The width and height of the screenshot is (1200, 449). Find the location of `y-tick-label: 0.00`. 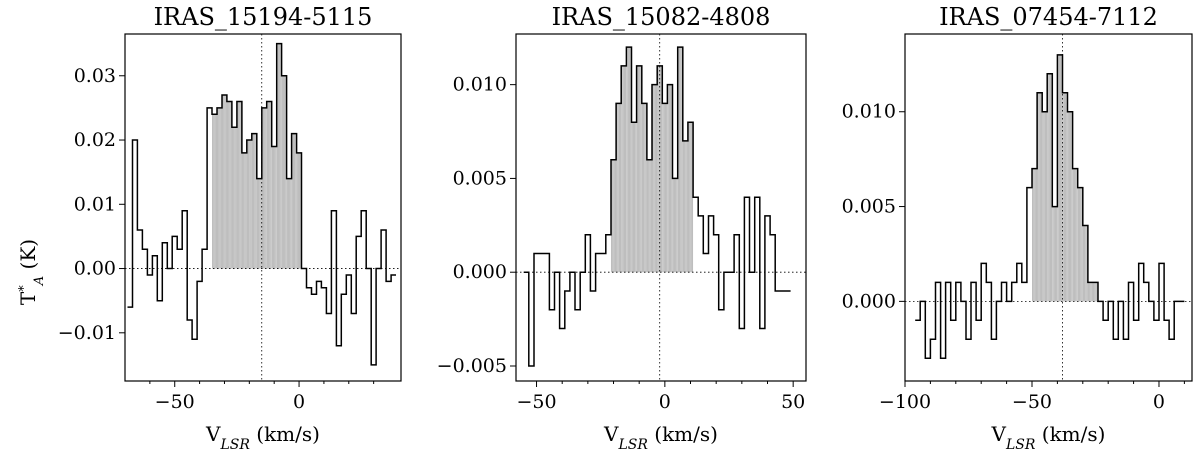

y-tick-label: 0.00 is located at coordinates (95, 269).